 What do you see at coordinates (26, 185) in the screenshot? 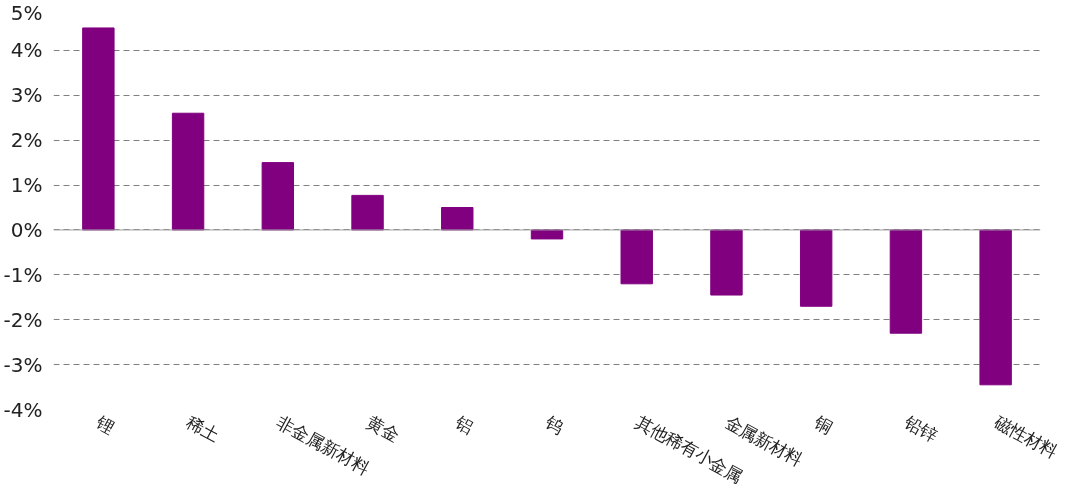
I see `y-tick-label: 1%` at bounding box center [26, 185].